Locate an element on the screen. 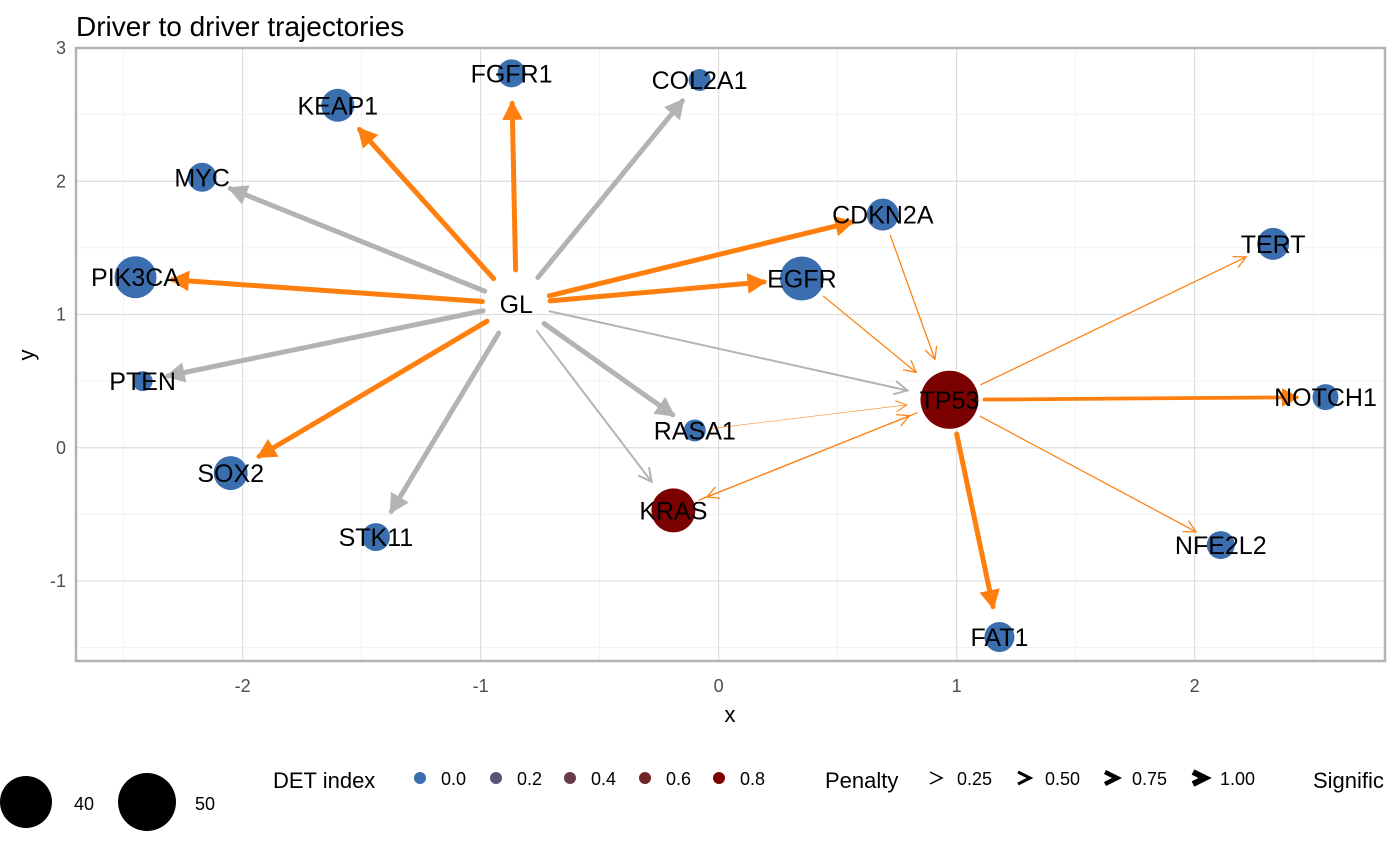  node-myc is located at coordinates (202, 177).